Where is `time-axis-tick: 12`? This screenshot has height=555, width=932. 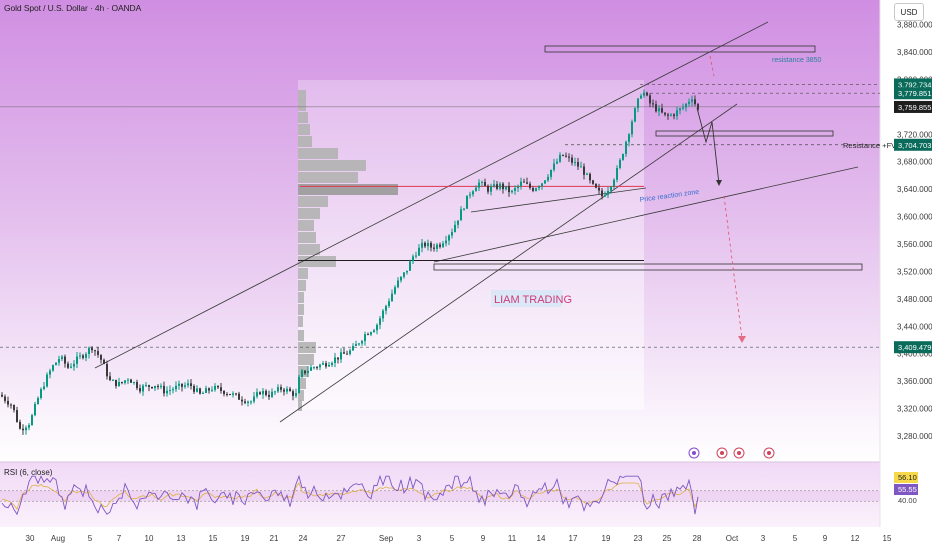
time-axis-tick: 12 is located at coordinates (855, 538).